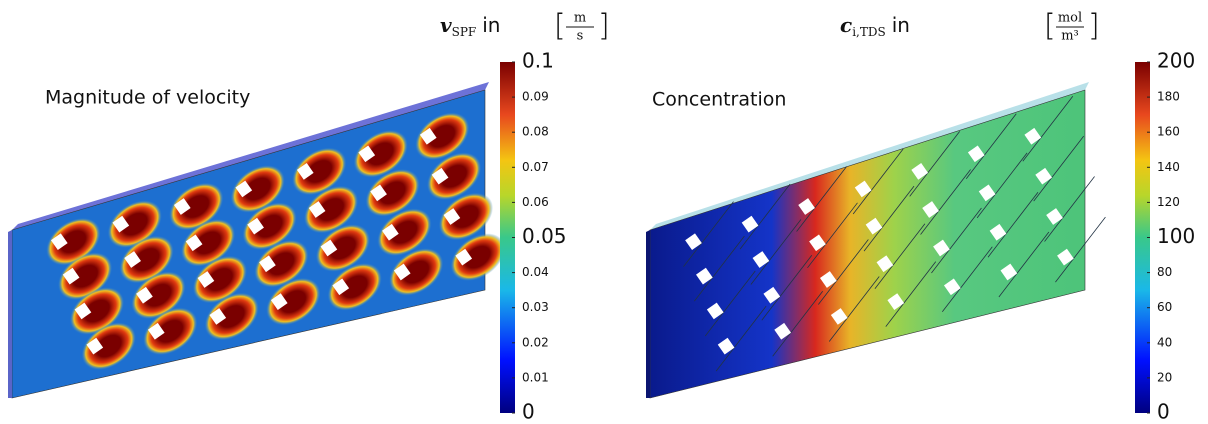  Describe the element at coordinates (538, 61) in the screenshot. I see `colorbar-tick-label: 0.1` at that location.